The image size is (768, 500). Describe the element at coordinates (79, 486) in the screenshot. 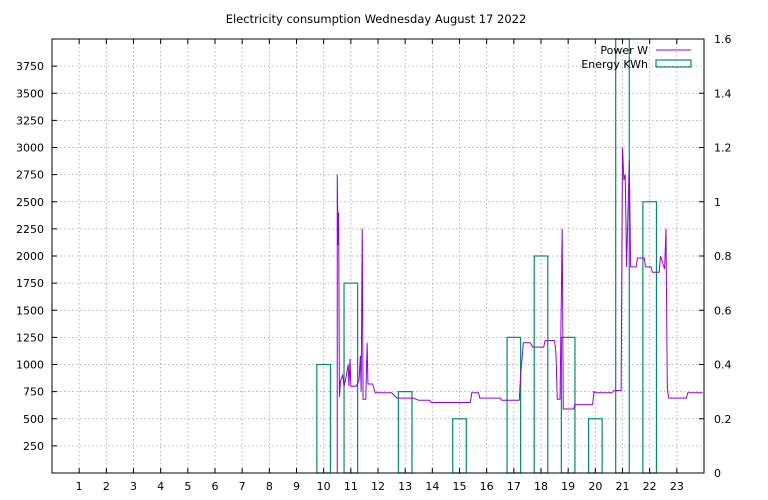

I see `x-tick-label: 1` at that location.